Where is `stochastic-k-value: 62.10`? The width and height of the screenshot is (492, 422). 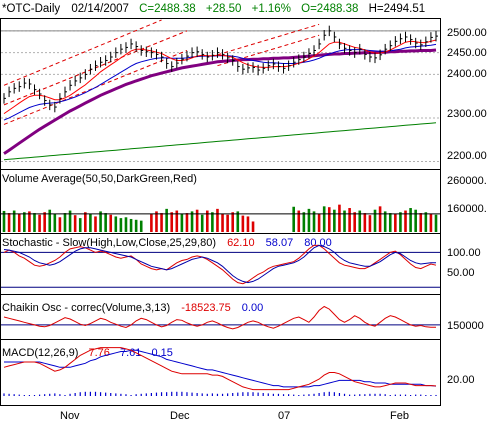
stochastic-k-value: 62.10 is located at coordinates (241, 243).